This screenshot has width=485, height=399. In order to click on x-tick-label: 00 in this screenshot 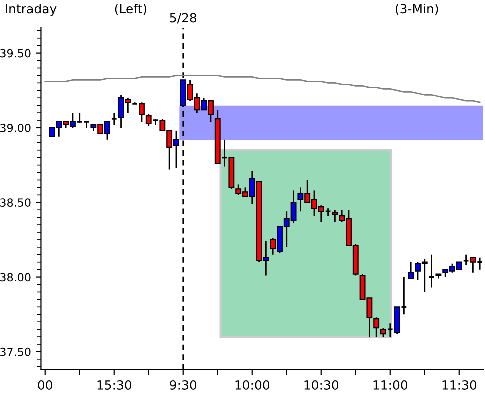, I will do `click(45, 385)`.